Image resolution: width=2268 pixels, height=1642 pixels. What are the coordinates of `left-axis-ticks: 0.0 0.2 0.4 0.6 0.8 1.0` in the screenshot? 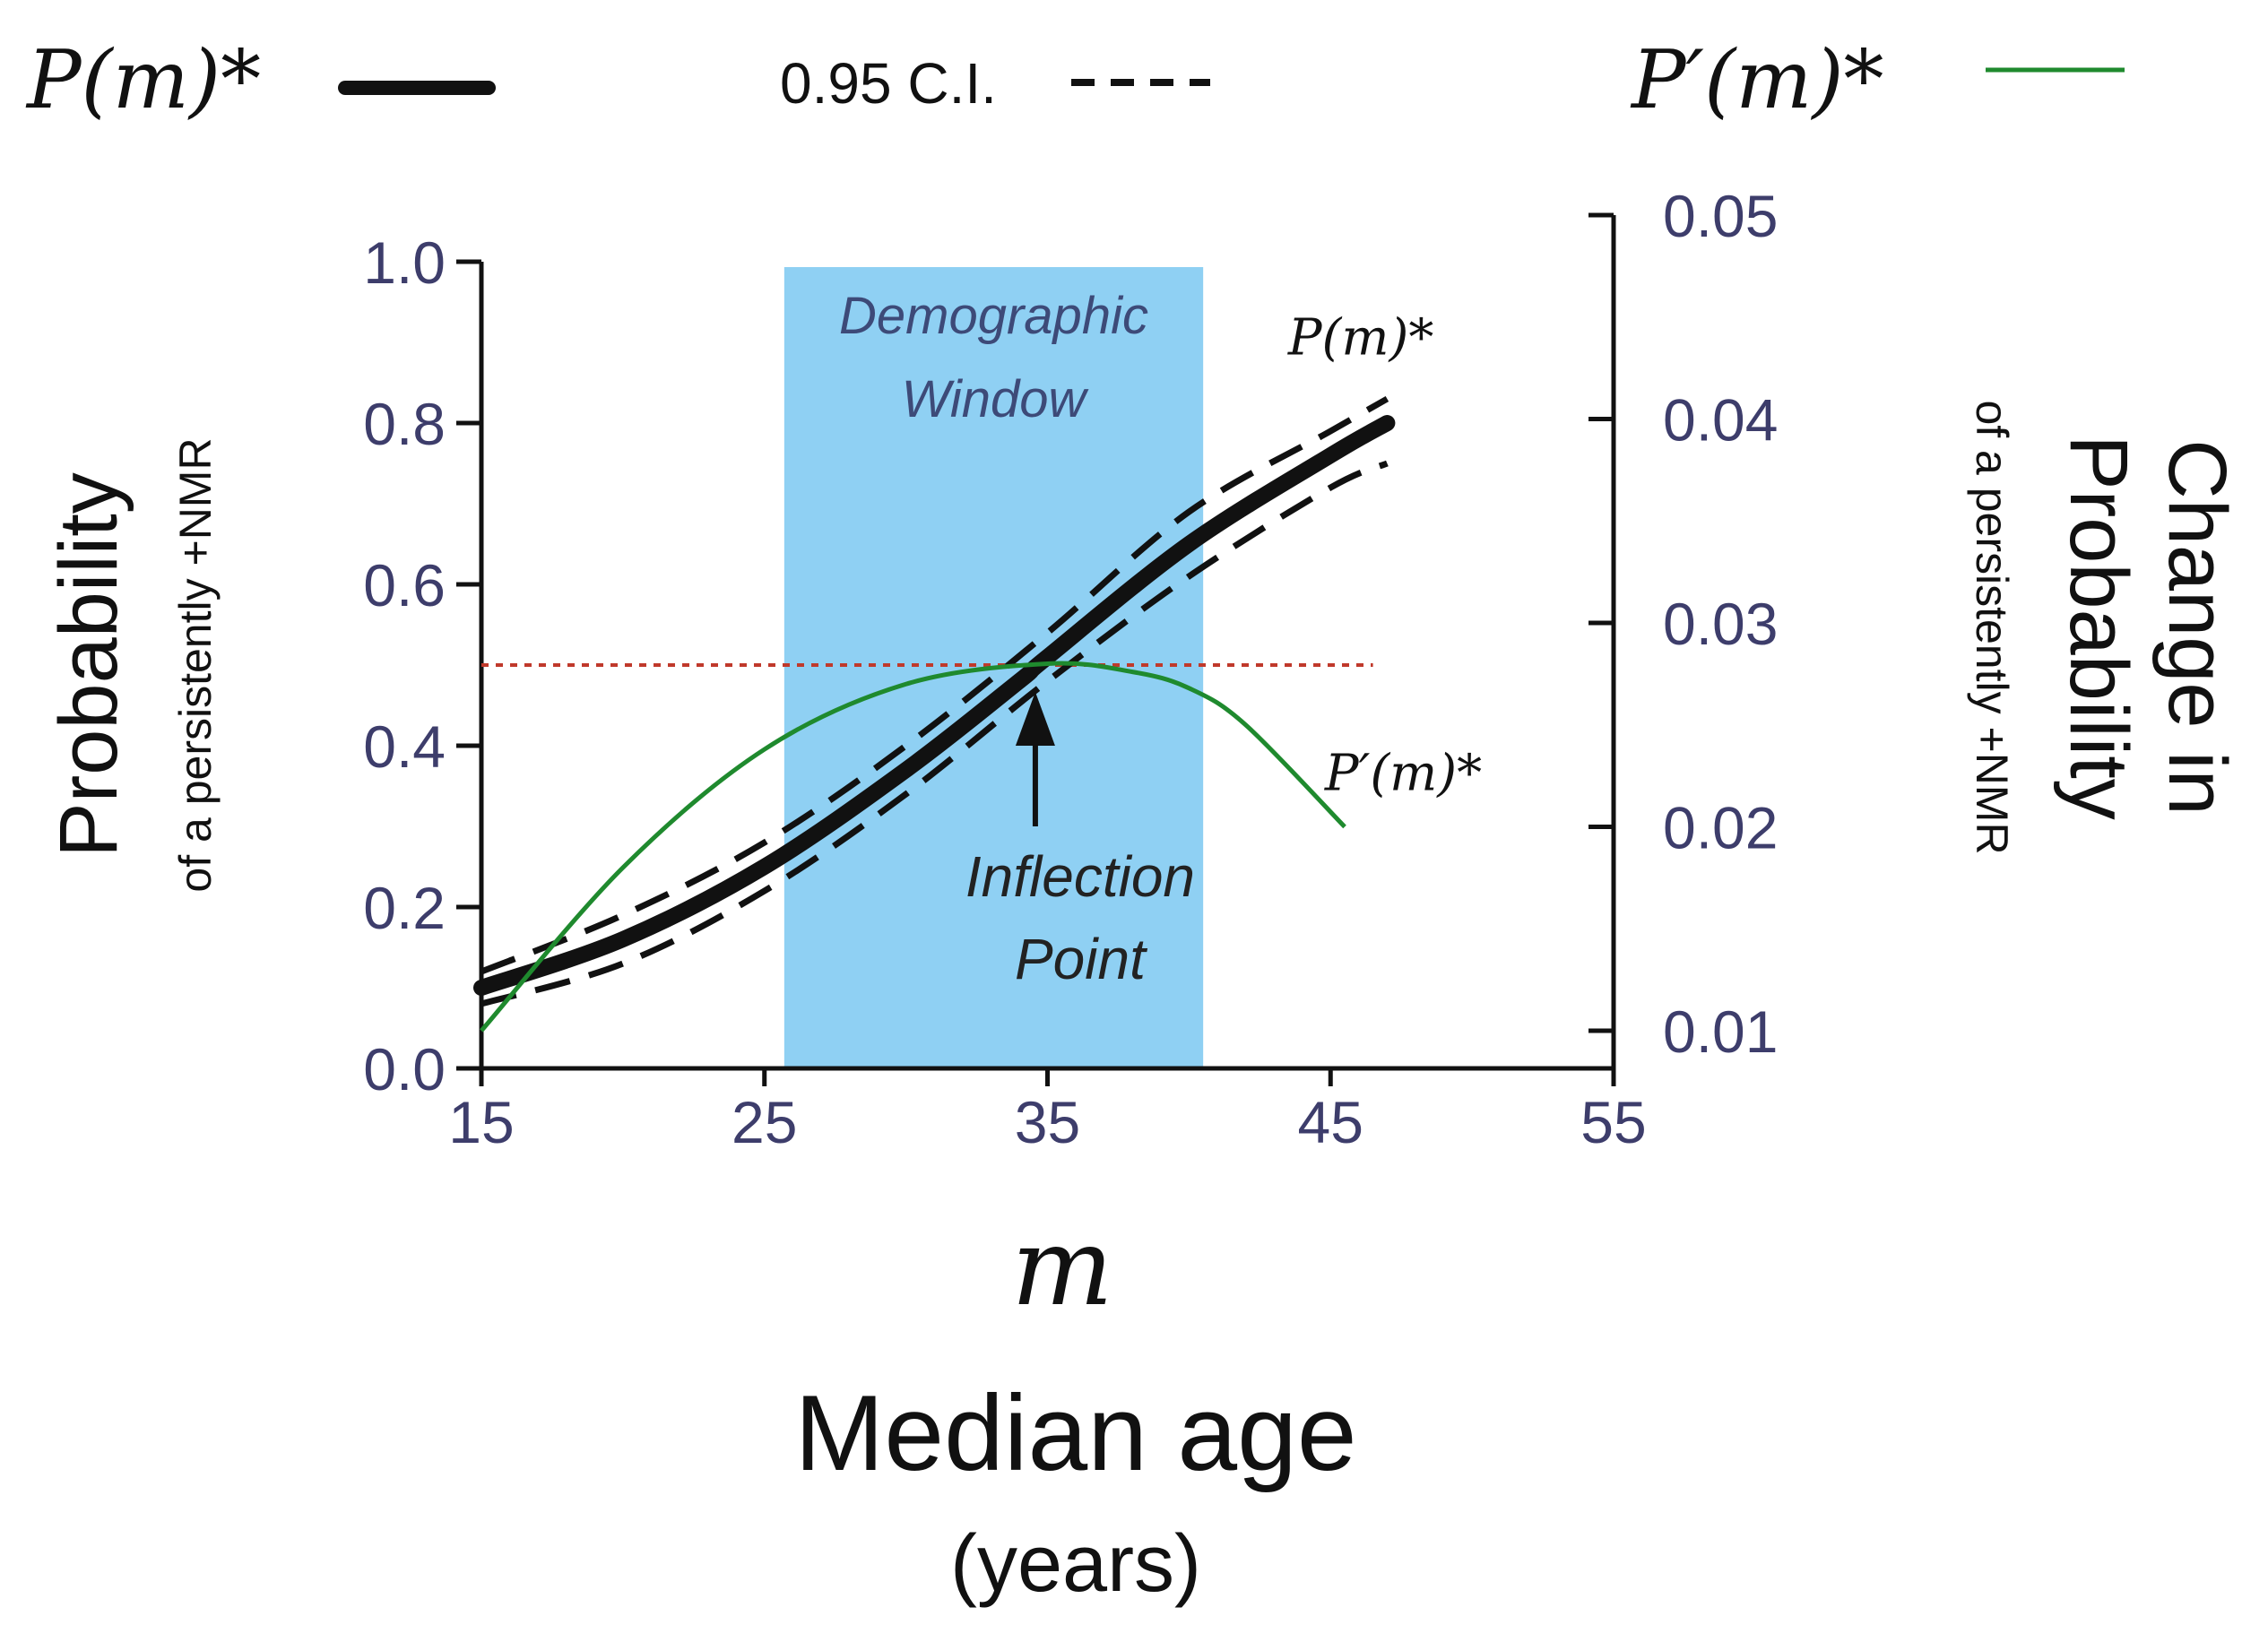 It's located at (422, 665).